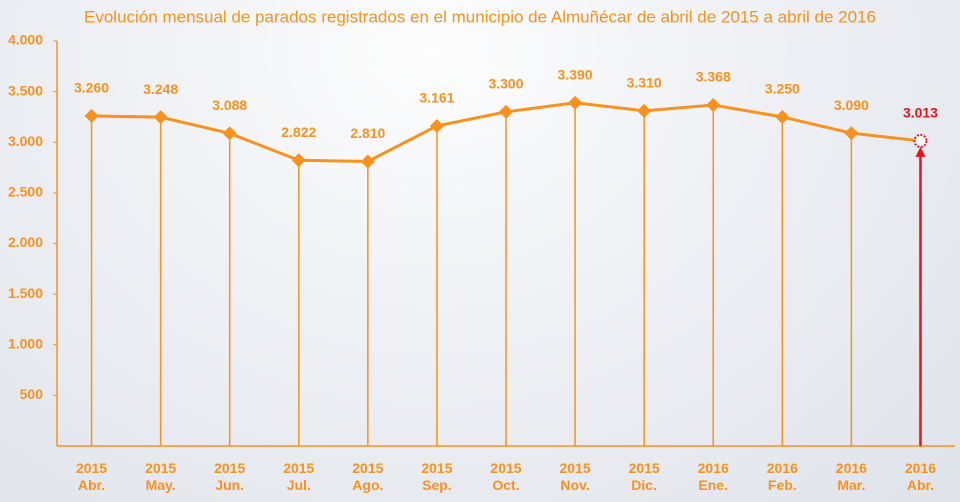 The width and height of the screenshot is (960, 502). What do you see at coordinates (782, 89) in the screenshot?
I see `value-label: 3.250` at bounding box center [782, 89].